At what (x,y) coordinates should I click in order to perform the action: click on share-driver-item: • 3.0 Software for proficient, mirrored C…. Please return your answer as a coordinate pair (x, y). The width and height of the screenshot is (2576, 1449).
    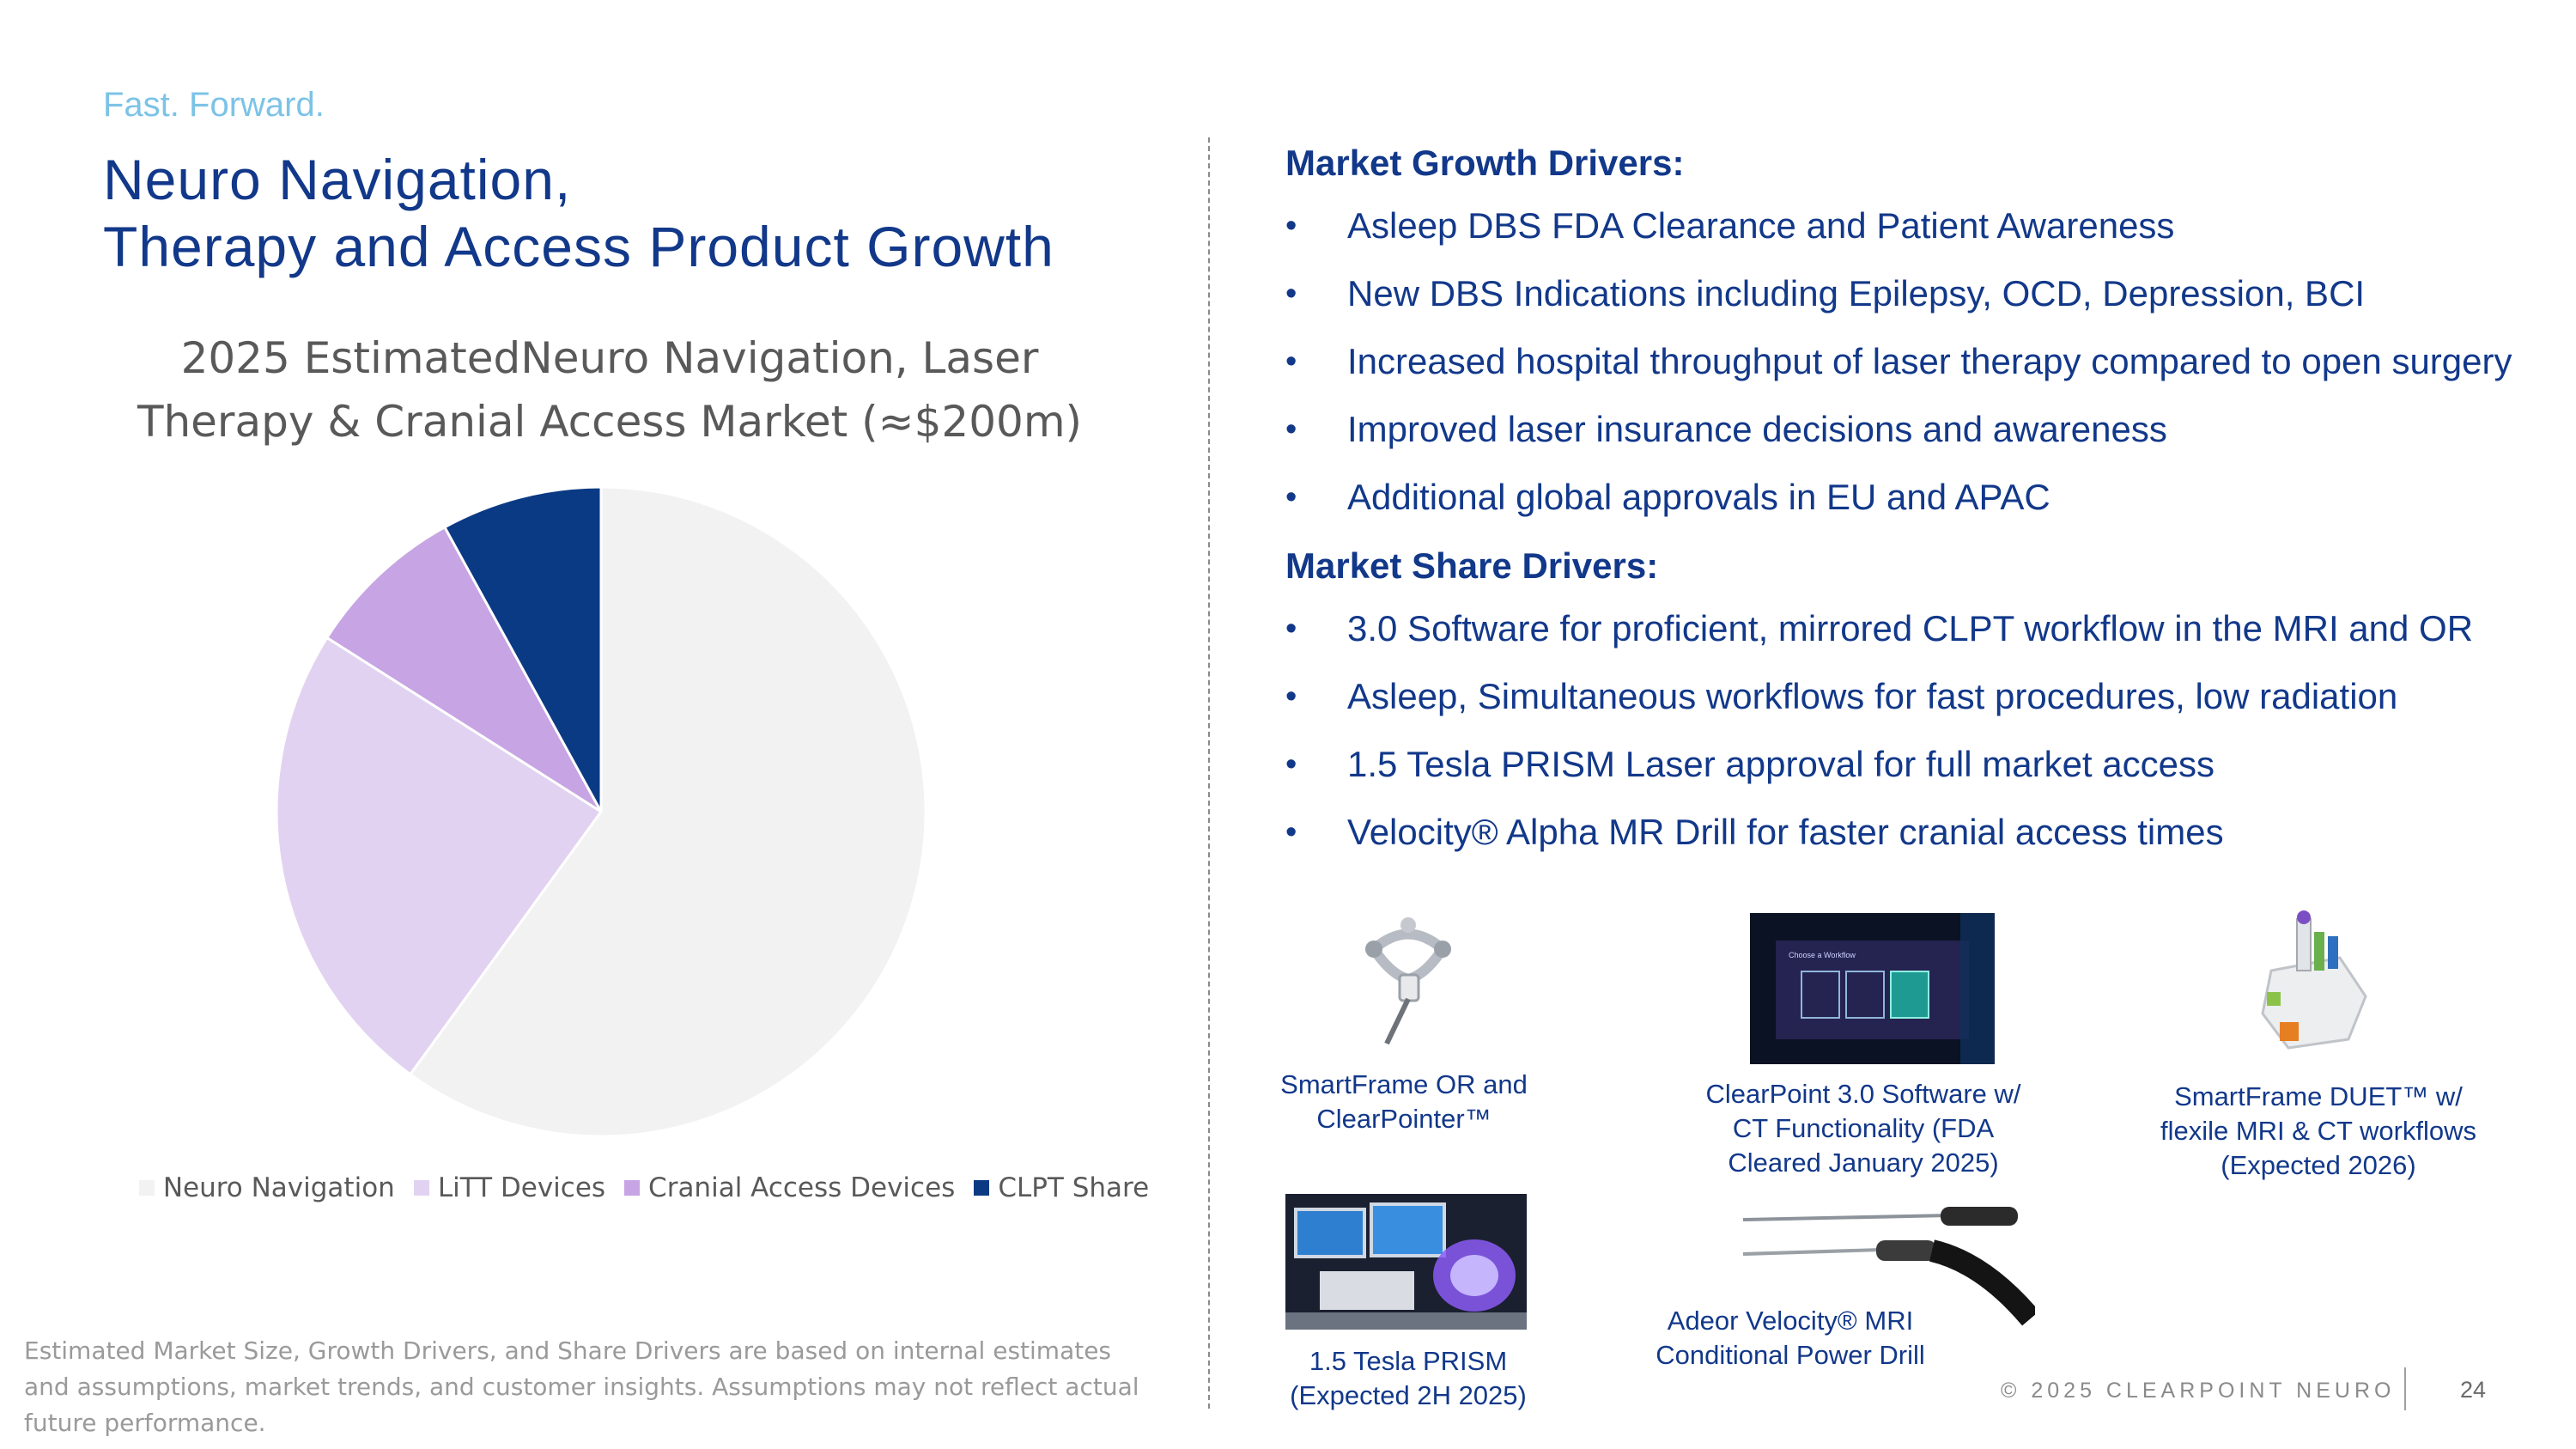
    Looking at the image, I should click on (1921, 628).